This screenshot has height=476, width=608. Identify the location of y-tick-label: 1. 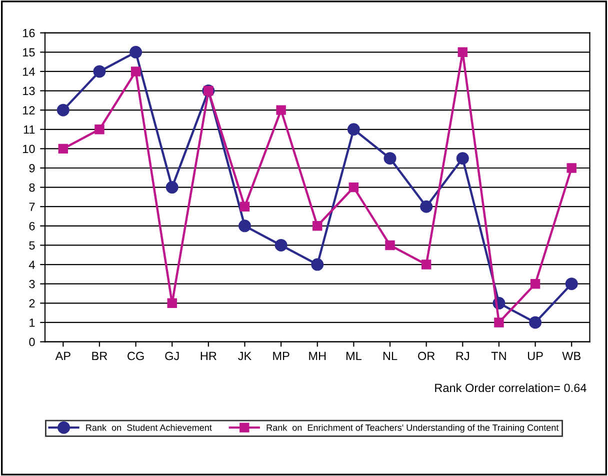
(32, 322).